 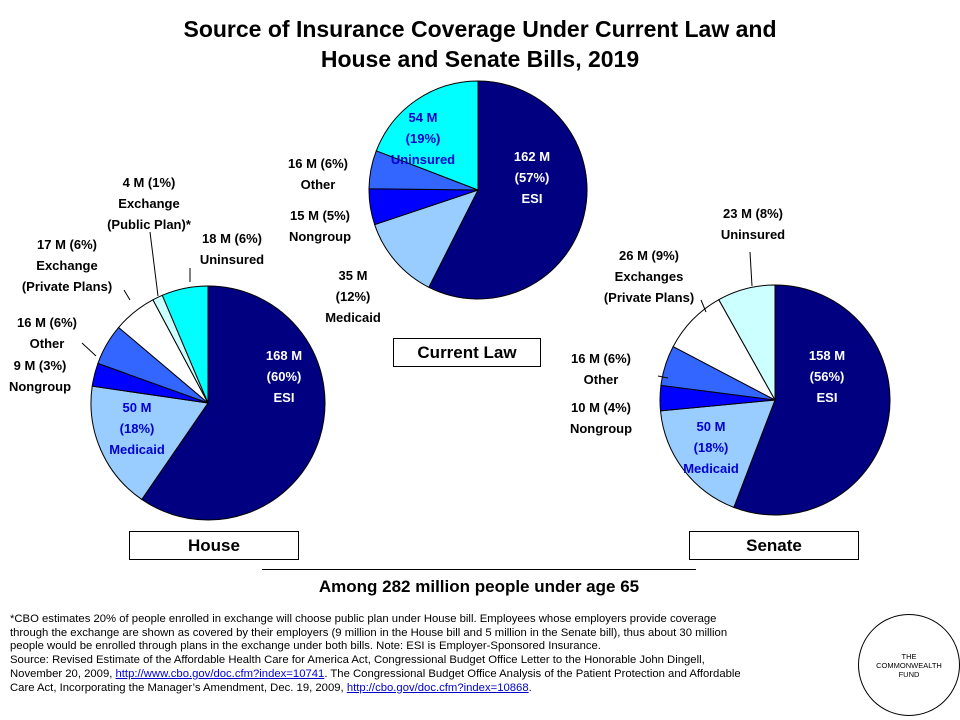 I want to click on house-label-text: House, so click(x=214, y=545).